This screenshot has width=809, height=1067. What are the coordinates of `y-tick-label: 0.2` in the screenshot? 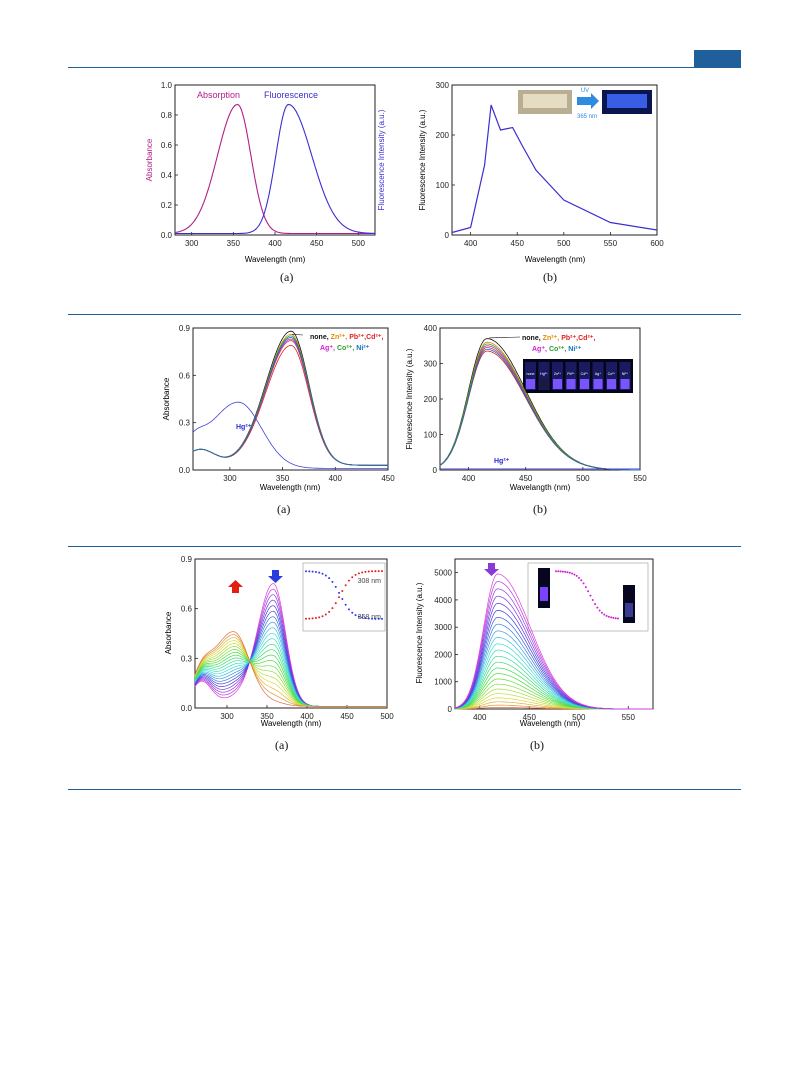 It's located at (167, 205).